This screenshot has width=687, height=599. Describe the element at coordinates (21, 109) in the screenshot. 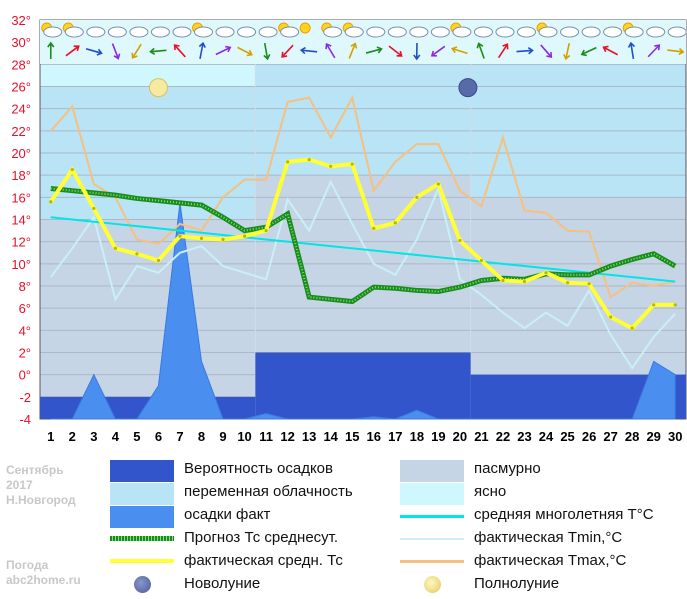

I see `y-tick-label: 24°` at that location.